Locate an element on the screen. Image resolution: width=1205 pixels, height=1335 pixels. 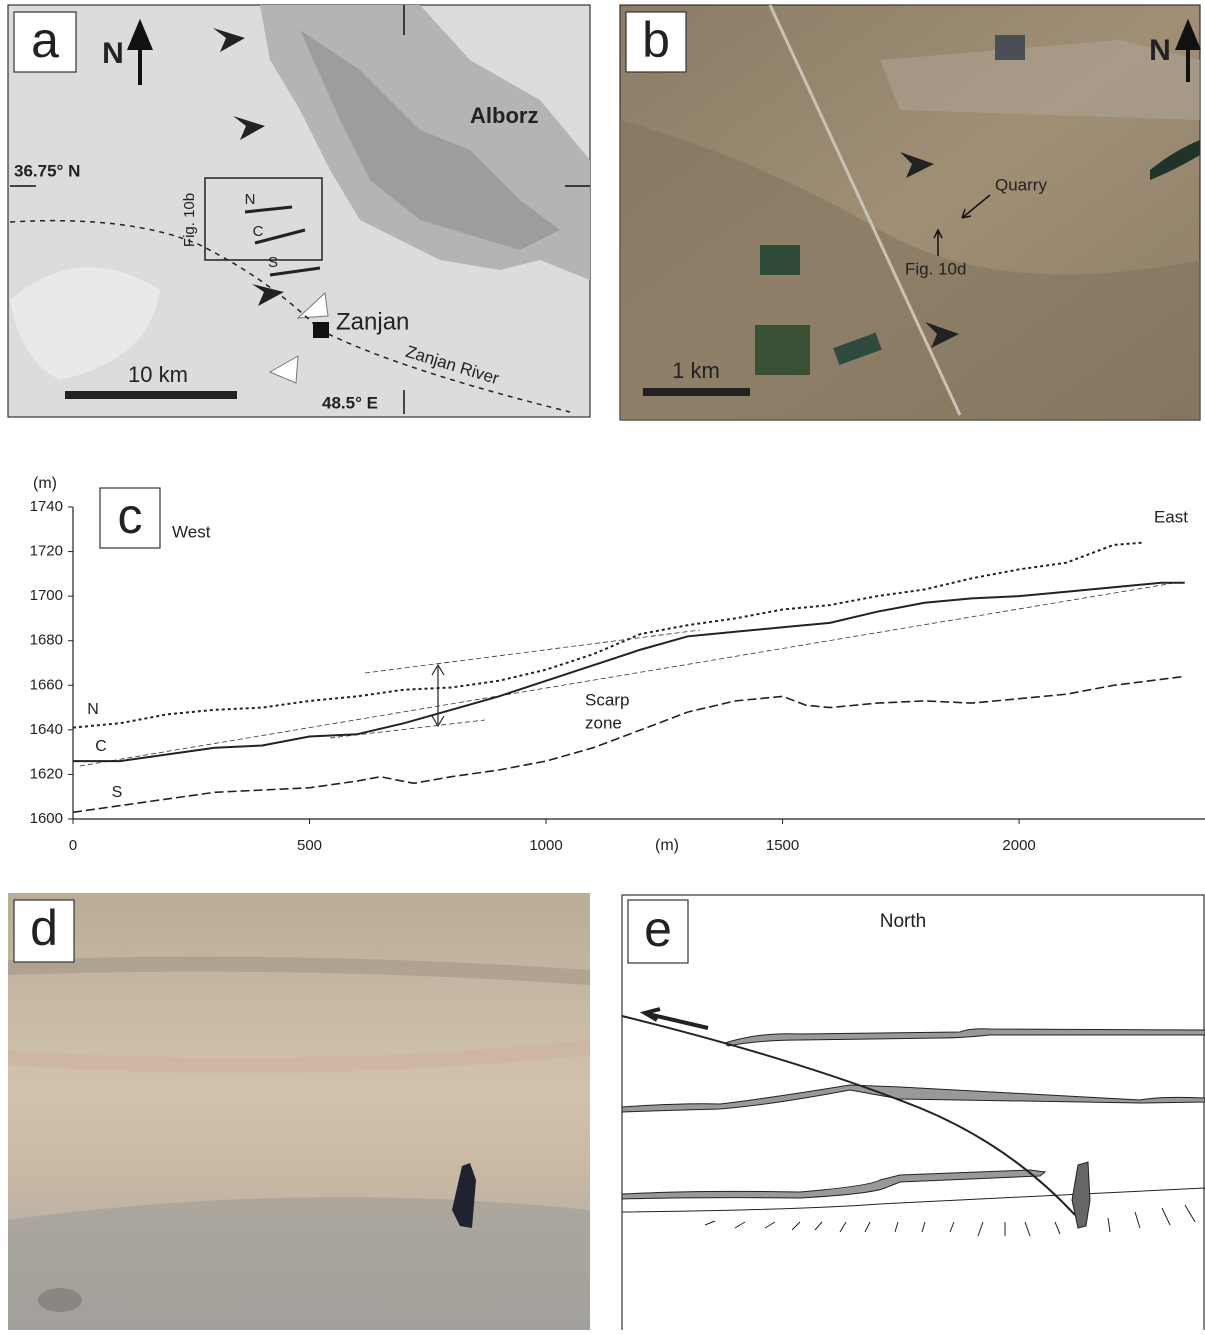
x-tick-label: 500 is located at coordinates (309, 845).